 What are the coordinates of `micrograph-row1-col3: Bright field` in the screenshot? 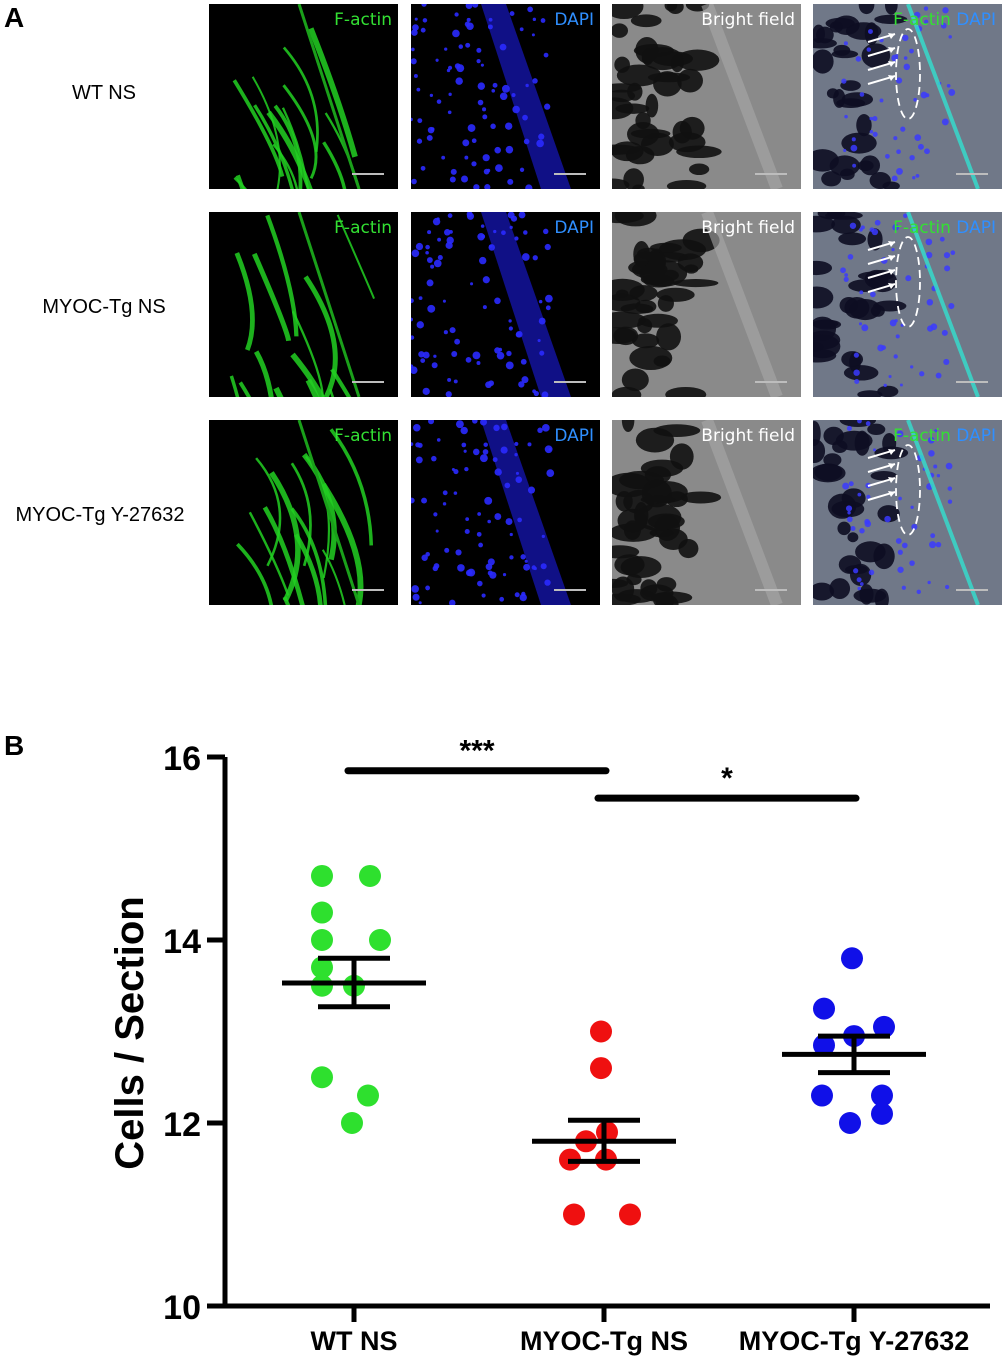 It's located at (706, 96).